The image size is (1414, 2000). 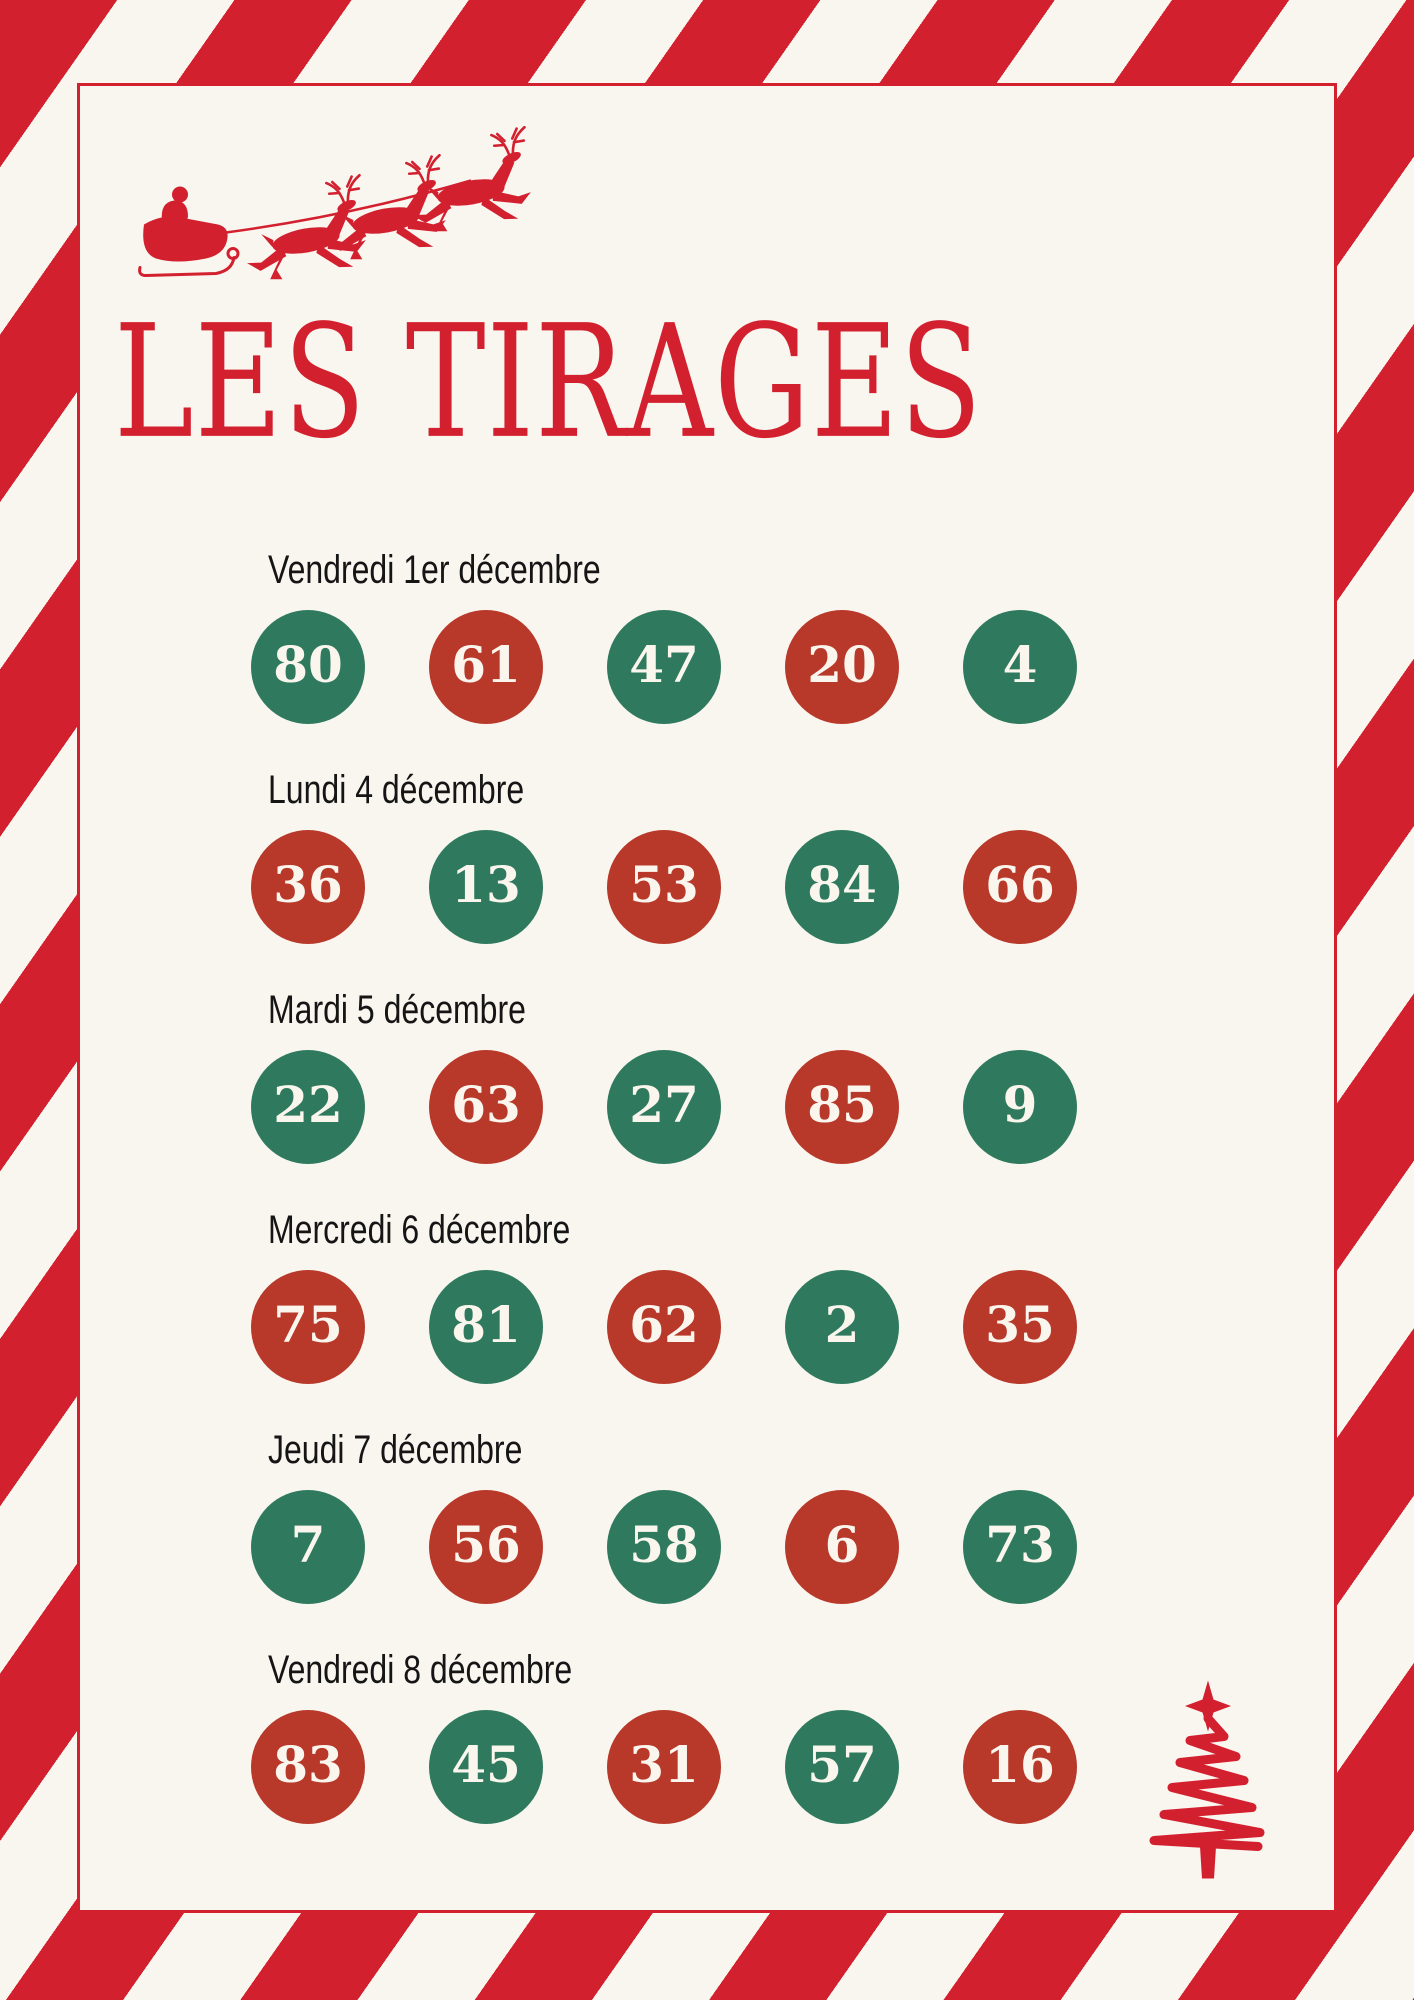 What do you see at coordinates (308, 667) in the screenshot?
I see `draw-number-ball: 80` at bounding box center [308, 667].